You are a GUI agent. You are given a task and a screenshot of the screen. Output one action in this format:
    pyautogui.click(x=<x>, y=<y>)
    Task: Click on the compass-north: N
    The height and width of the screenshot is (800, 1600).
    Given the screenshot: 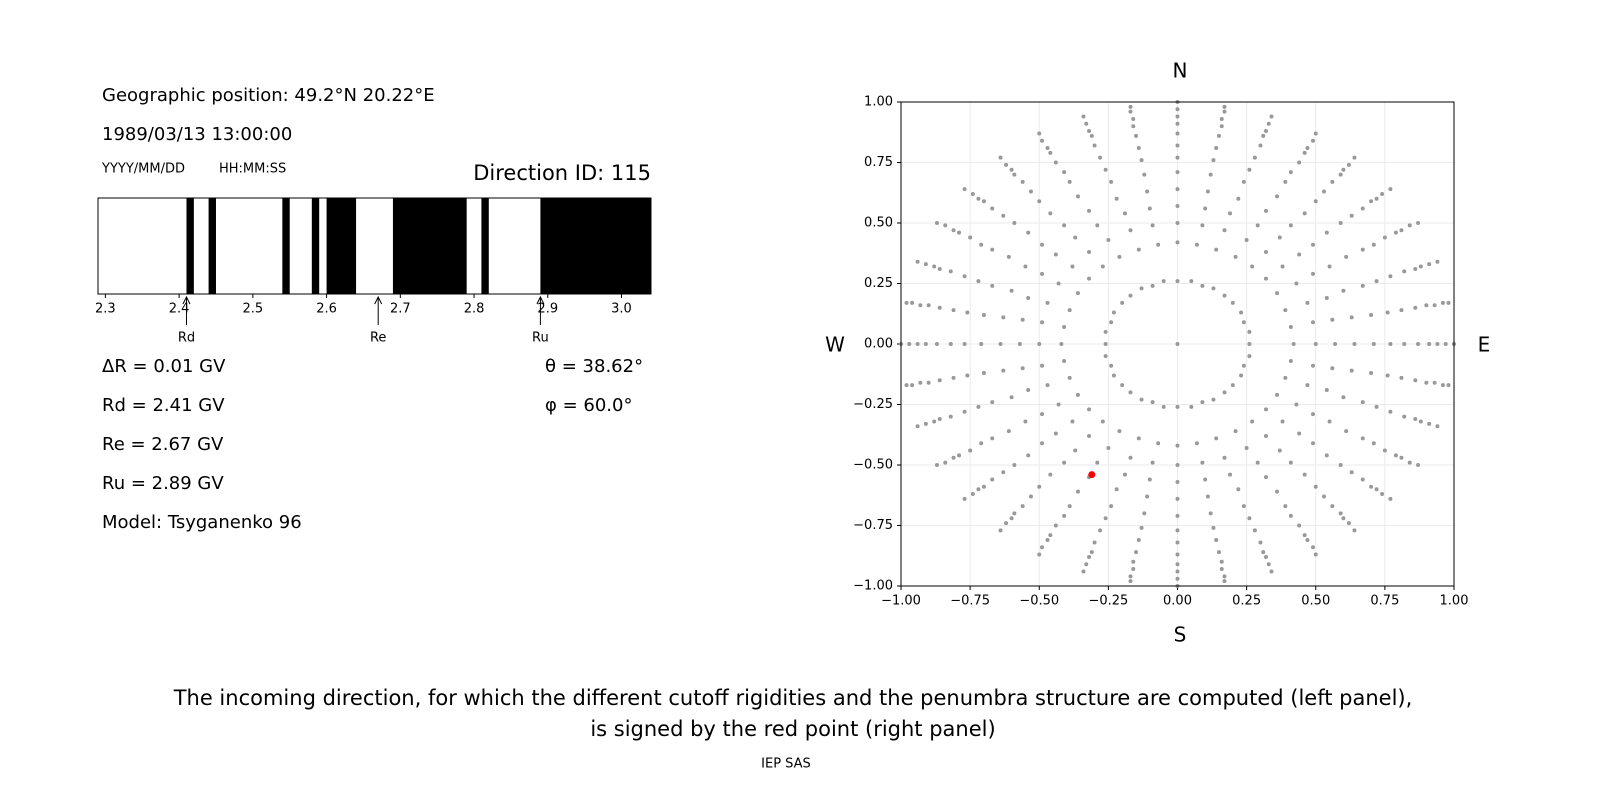 What is the action you would take?
    pyautogui.click(x=1180, y=71)
    